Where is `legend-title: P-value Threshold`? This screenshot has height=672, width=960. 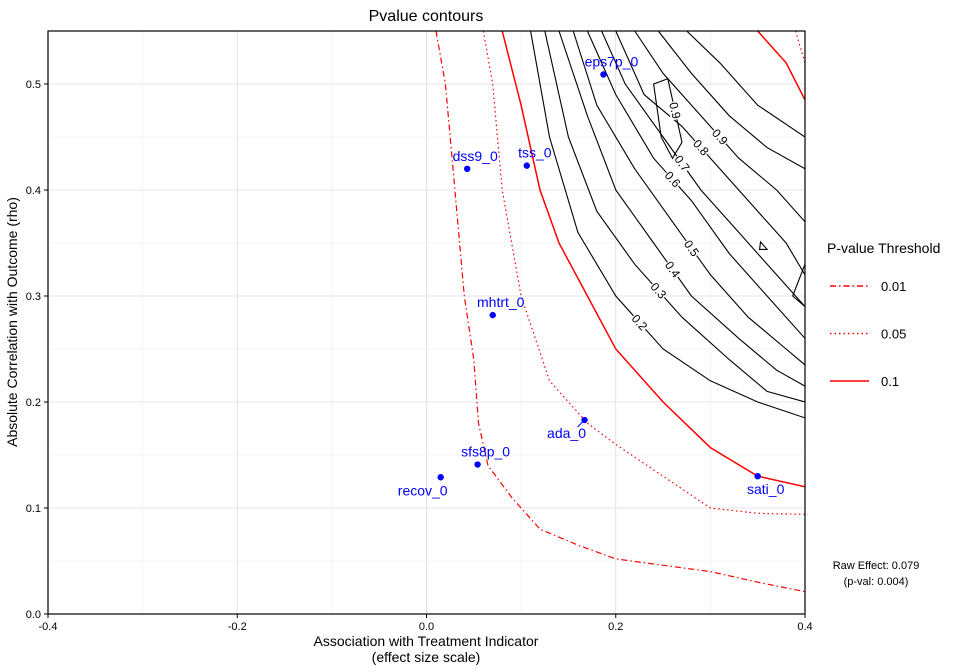 legend-title: P-value Threshold is located at coordinates (883, 248).